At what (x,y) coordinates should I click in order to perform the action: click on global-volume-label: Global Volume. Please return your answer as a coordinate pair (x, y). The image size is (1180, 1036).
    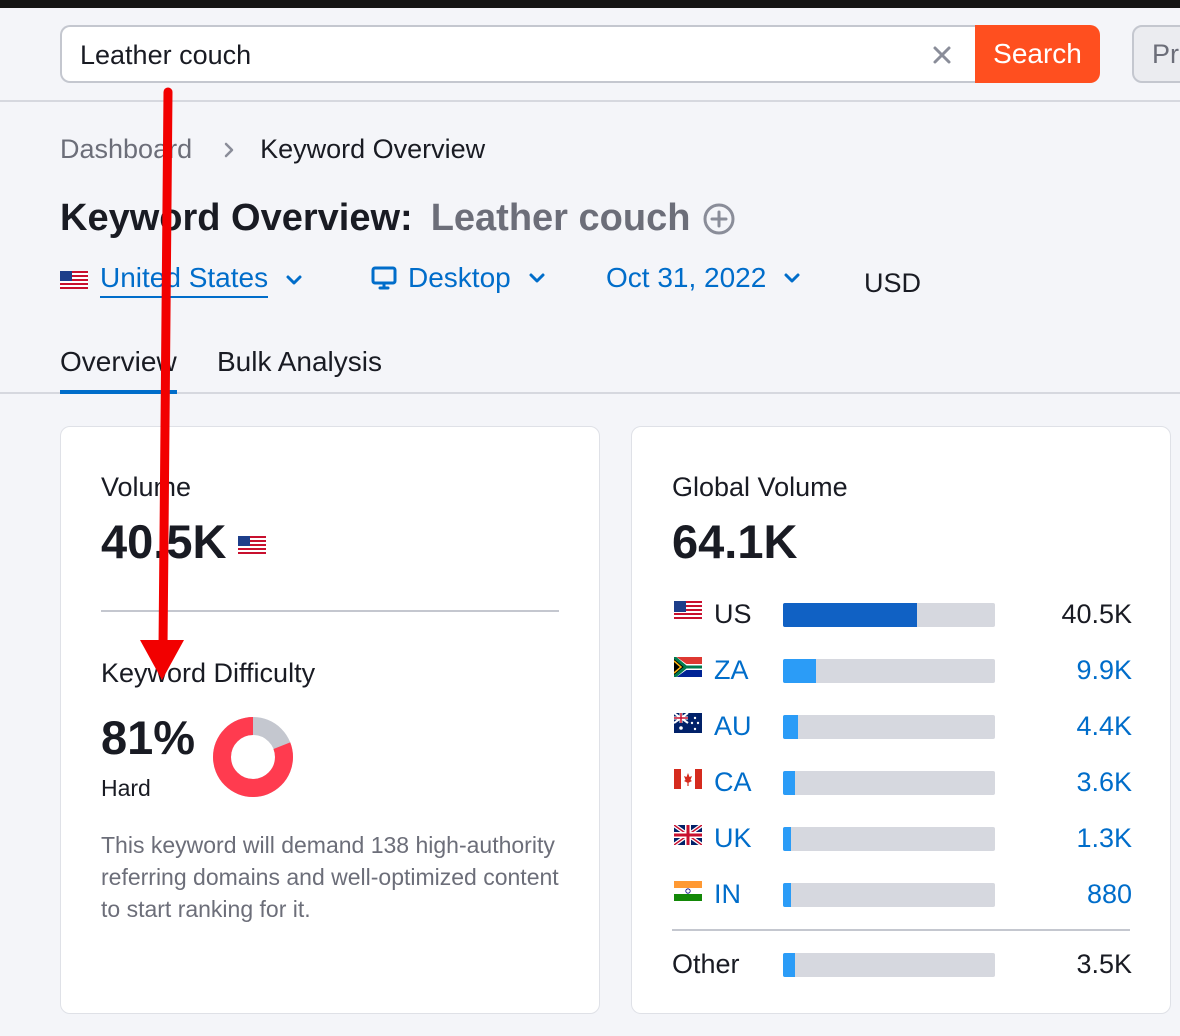
    Looking at the image, I should click on (760, 487).